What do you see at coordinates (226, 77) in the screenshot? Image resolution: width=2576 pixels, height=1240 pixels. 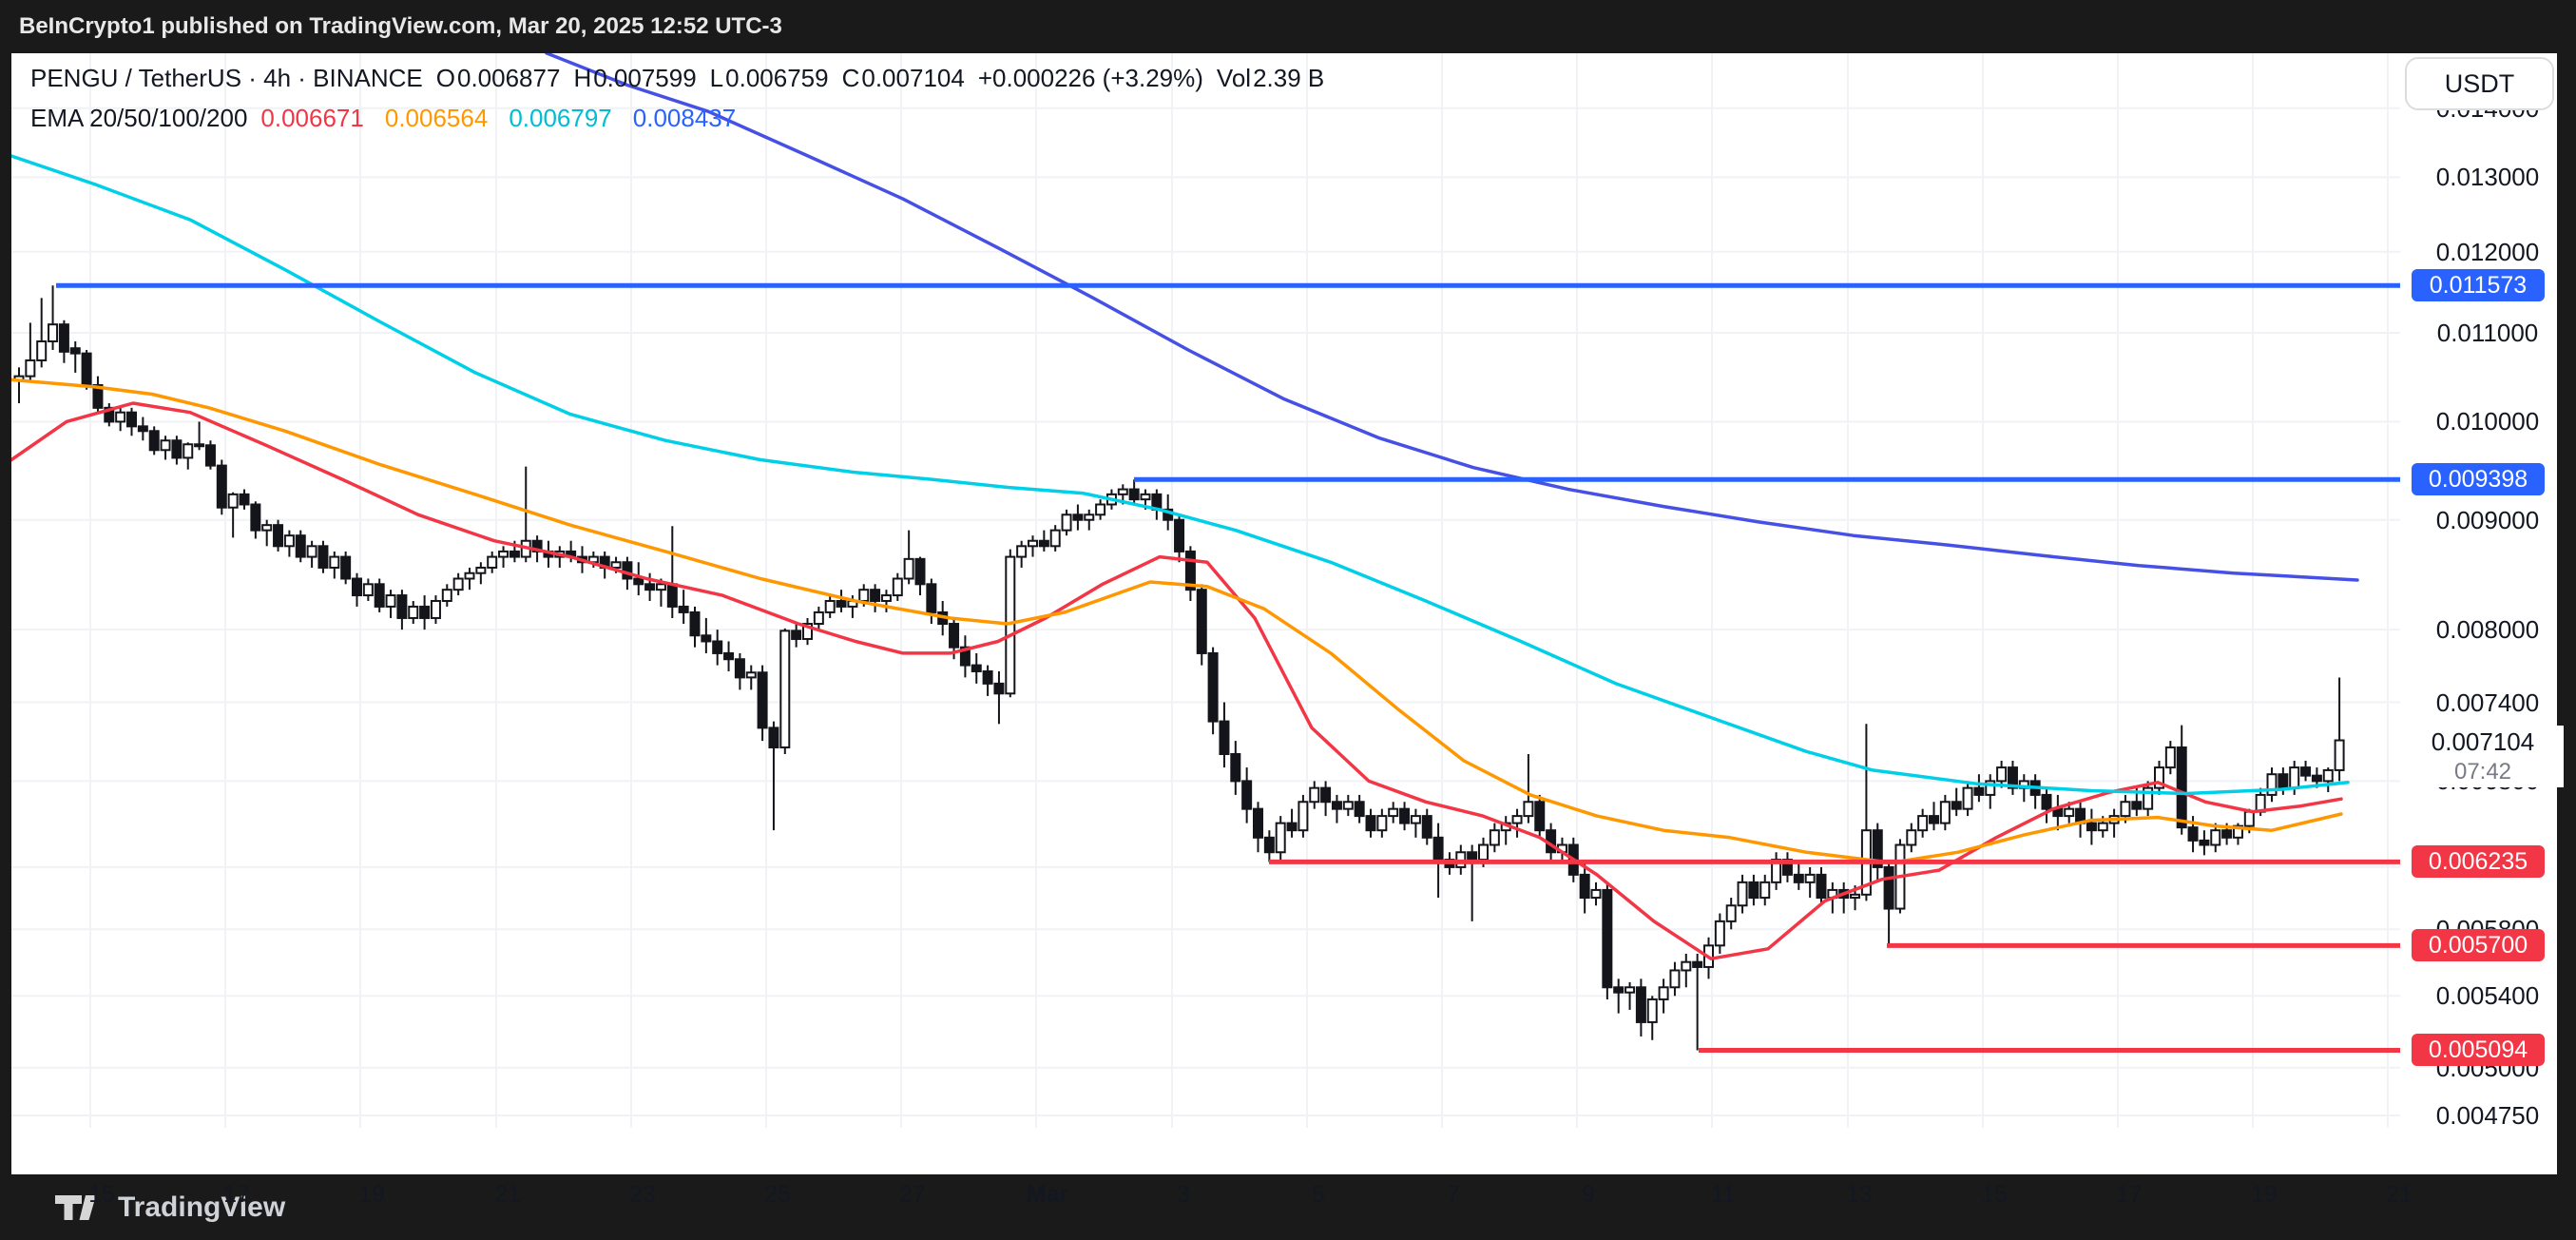 I see `symbol-title: PENGU / TetherUS · 4h · BINANCE` at bounding box center [226, 77].